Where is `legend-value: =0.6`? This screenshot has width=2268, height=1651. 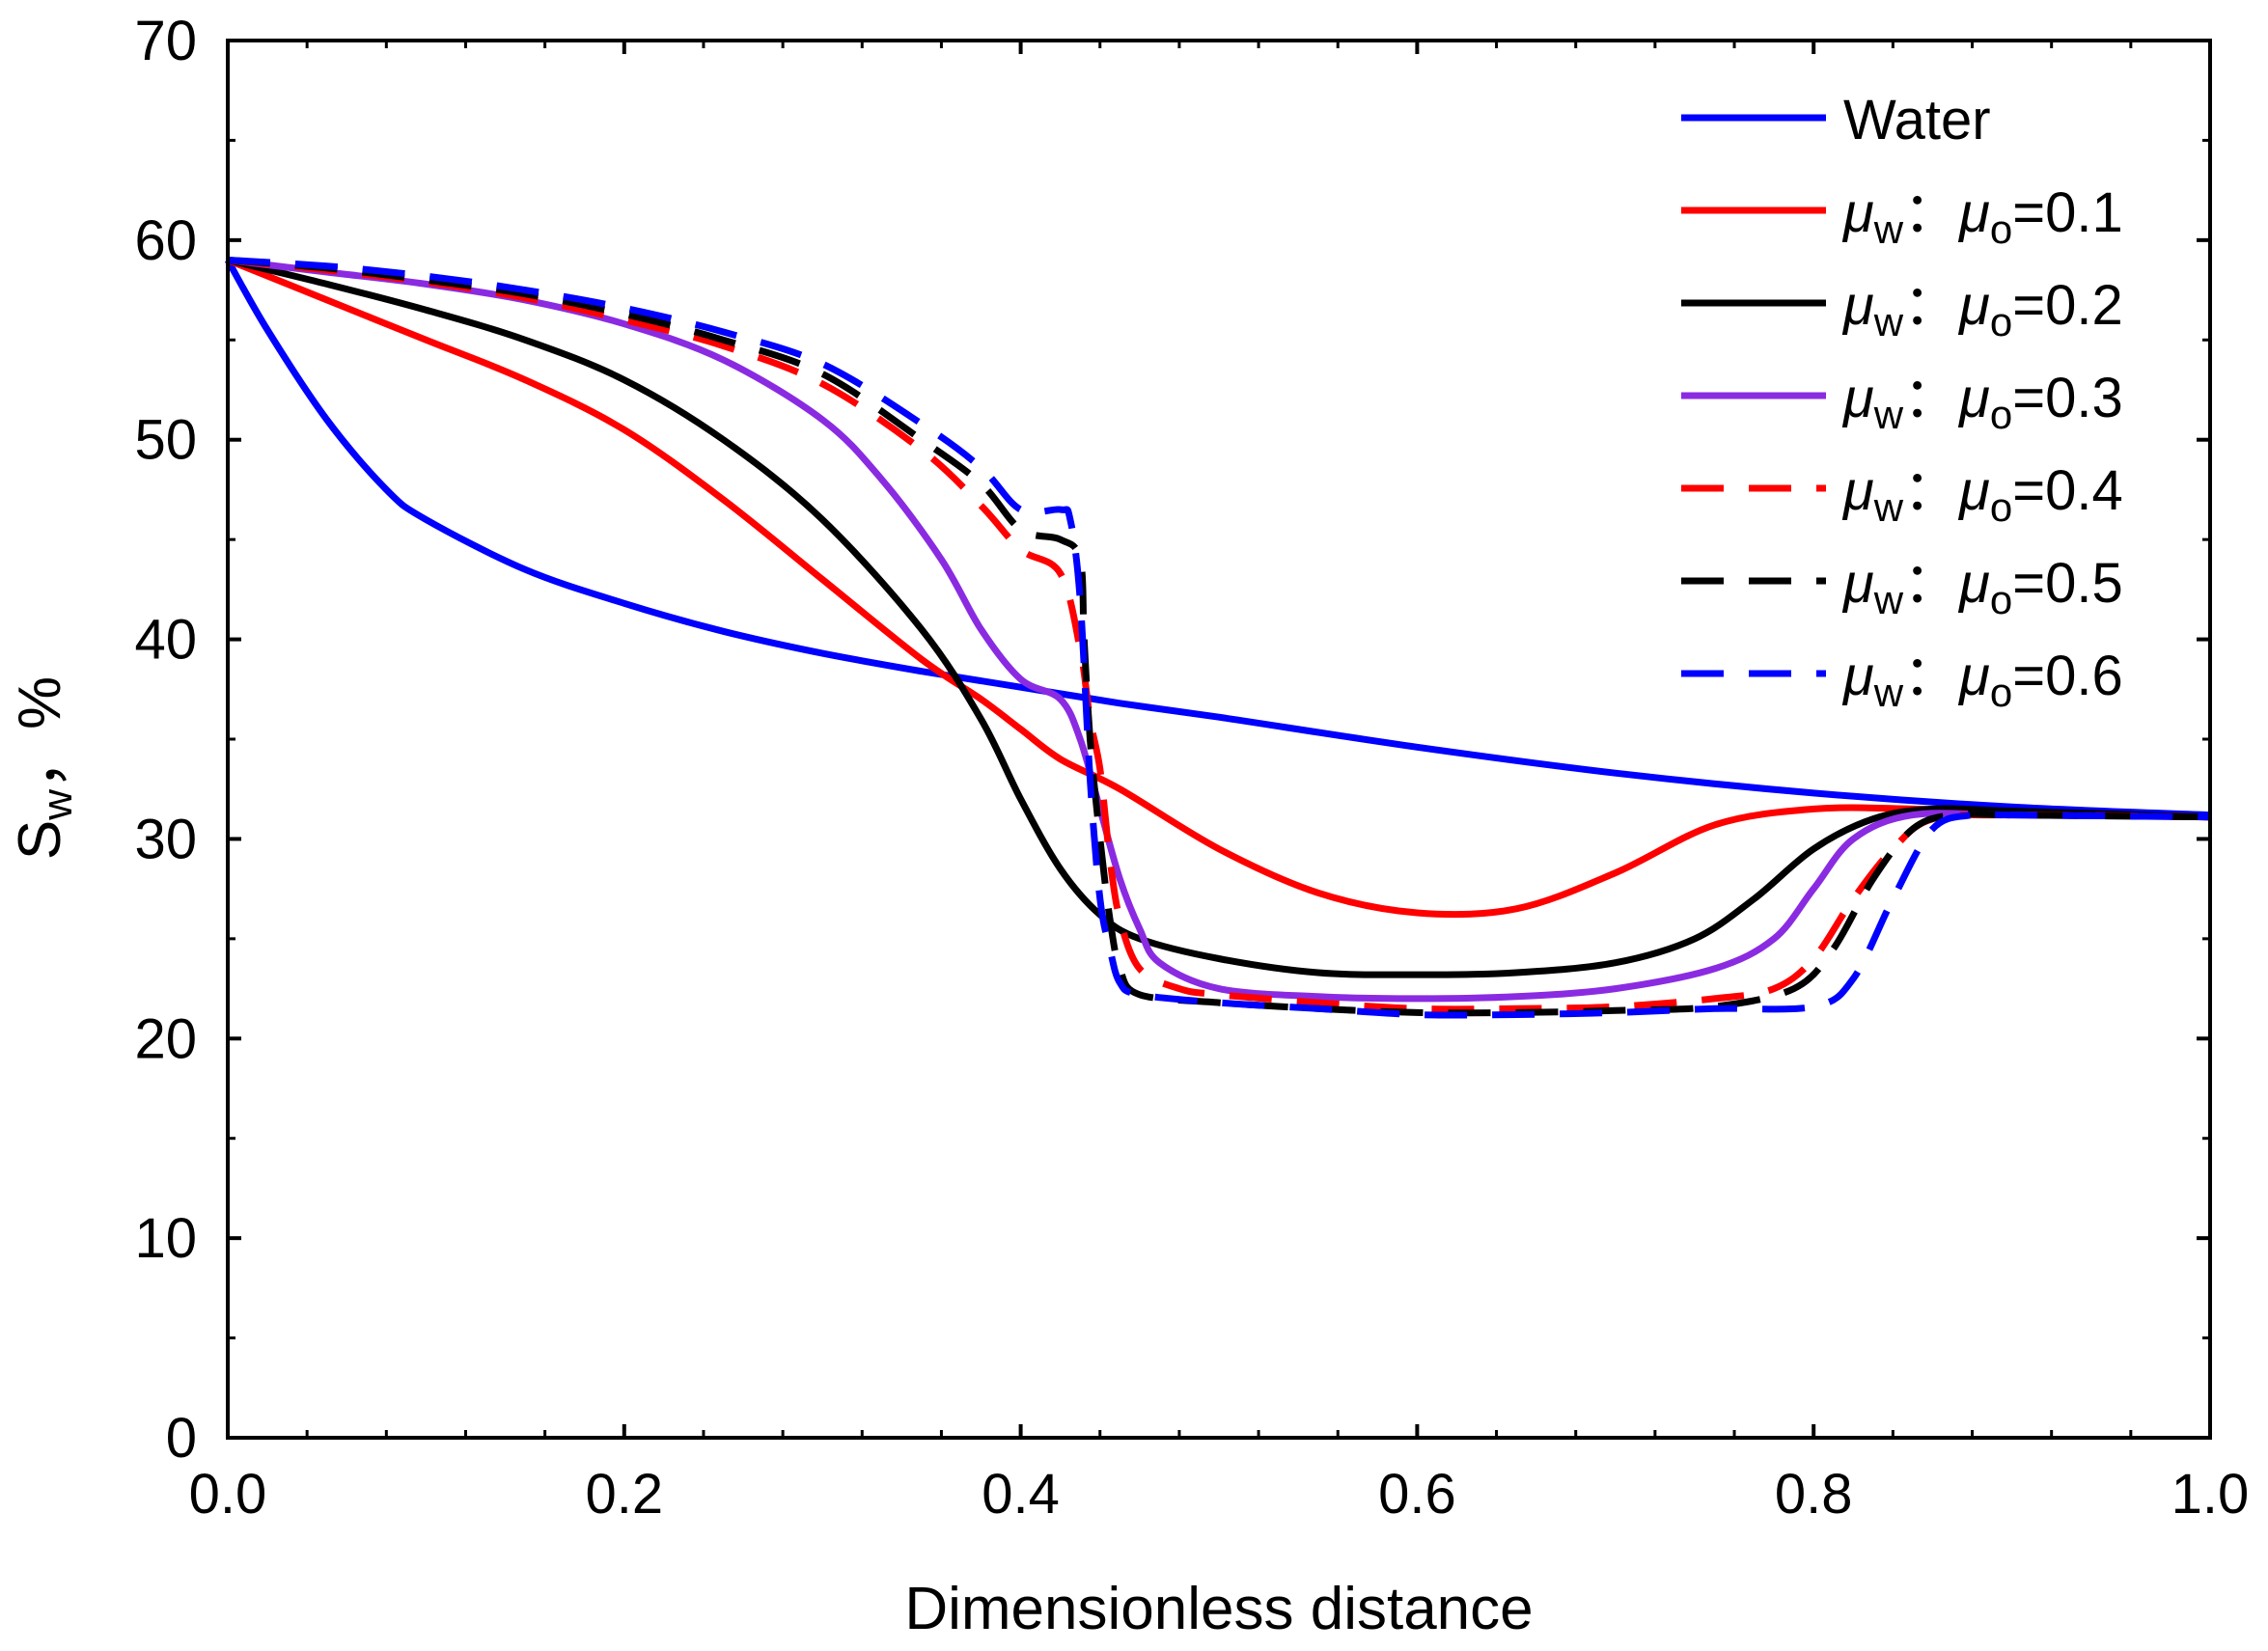 legend-value: =0.6 is located at coordinates (2067, 676).